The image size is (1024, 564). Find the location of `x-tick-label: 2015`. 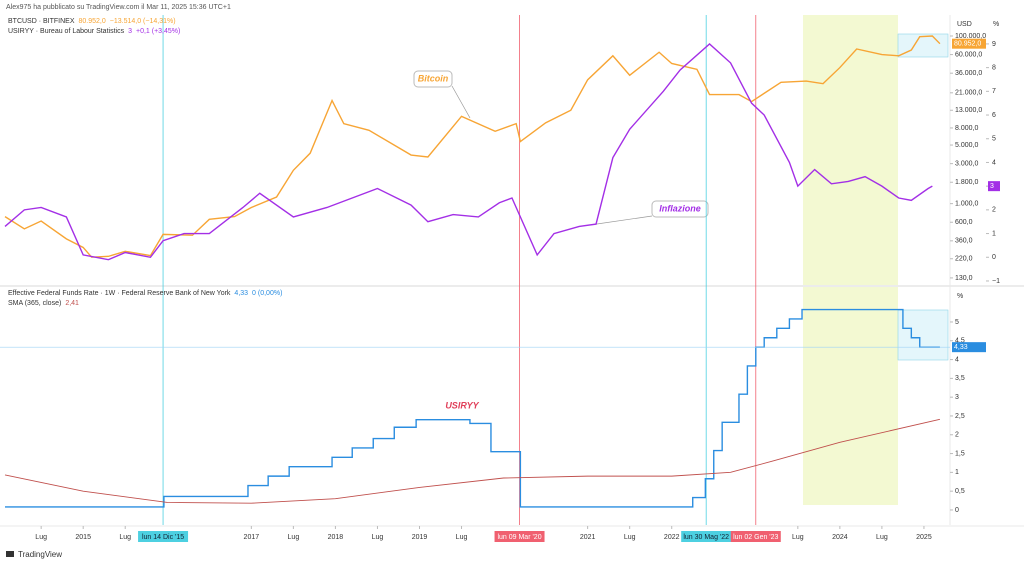

x-tick-label: 2015 is located at coordinates (83, 537).